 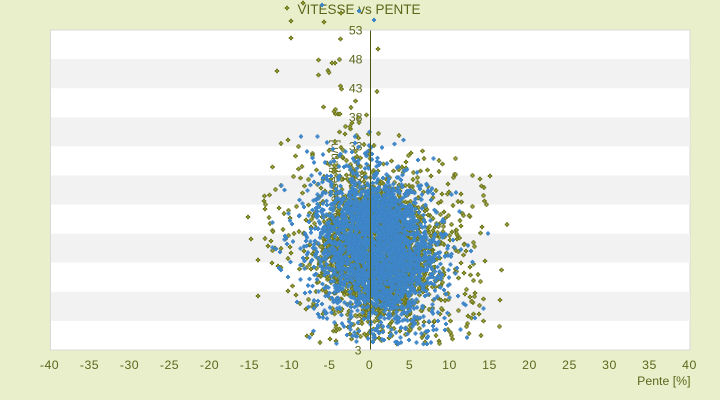 What do you see at coordinates (356, 30) in the screenshot?
I see `svg-text: 53` at bounding box center [356, 30].